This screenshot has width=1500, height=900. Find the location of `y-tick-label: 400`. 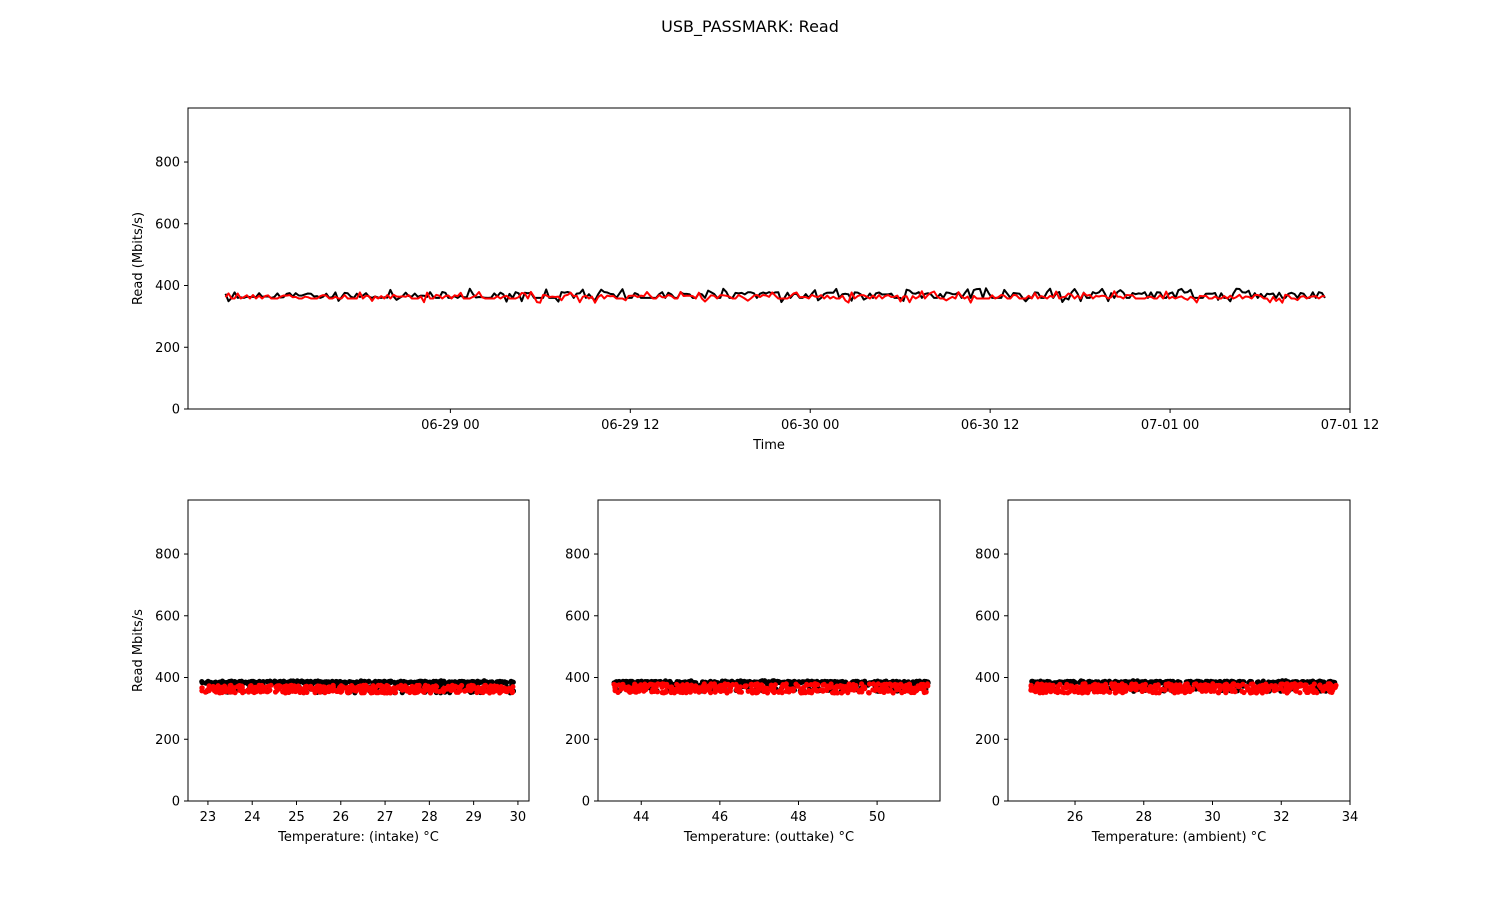

y-tick-label: 400 is located at coordinates (167, 286).